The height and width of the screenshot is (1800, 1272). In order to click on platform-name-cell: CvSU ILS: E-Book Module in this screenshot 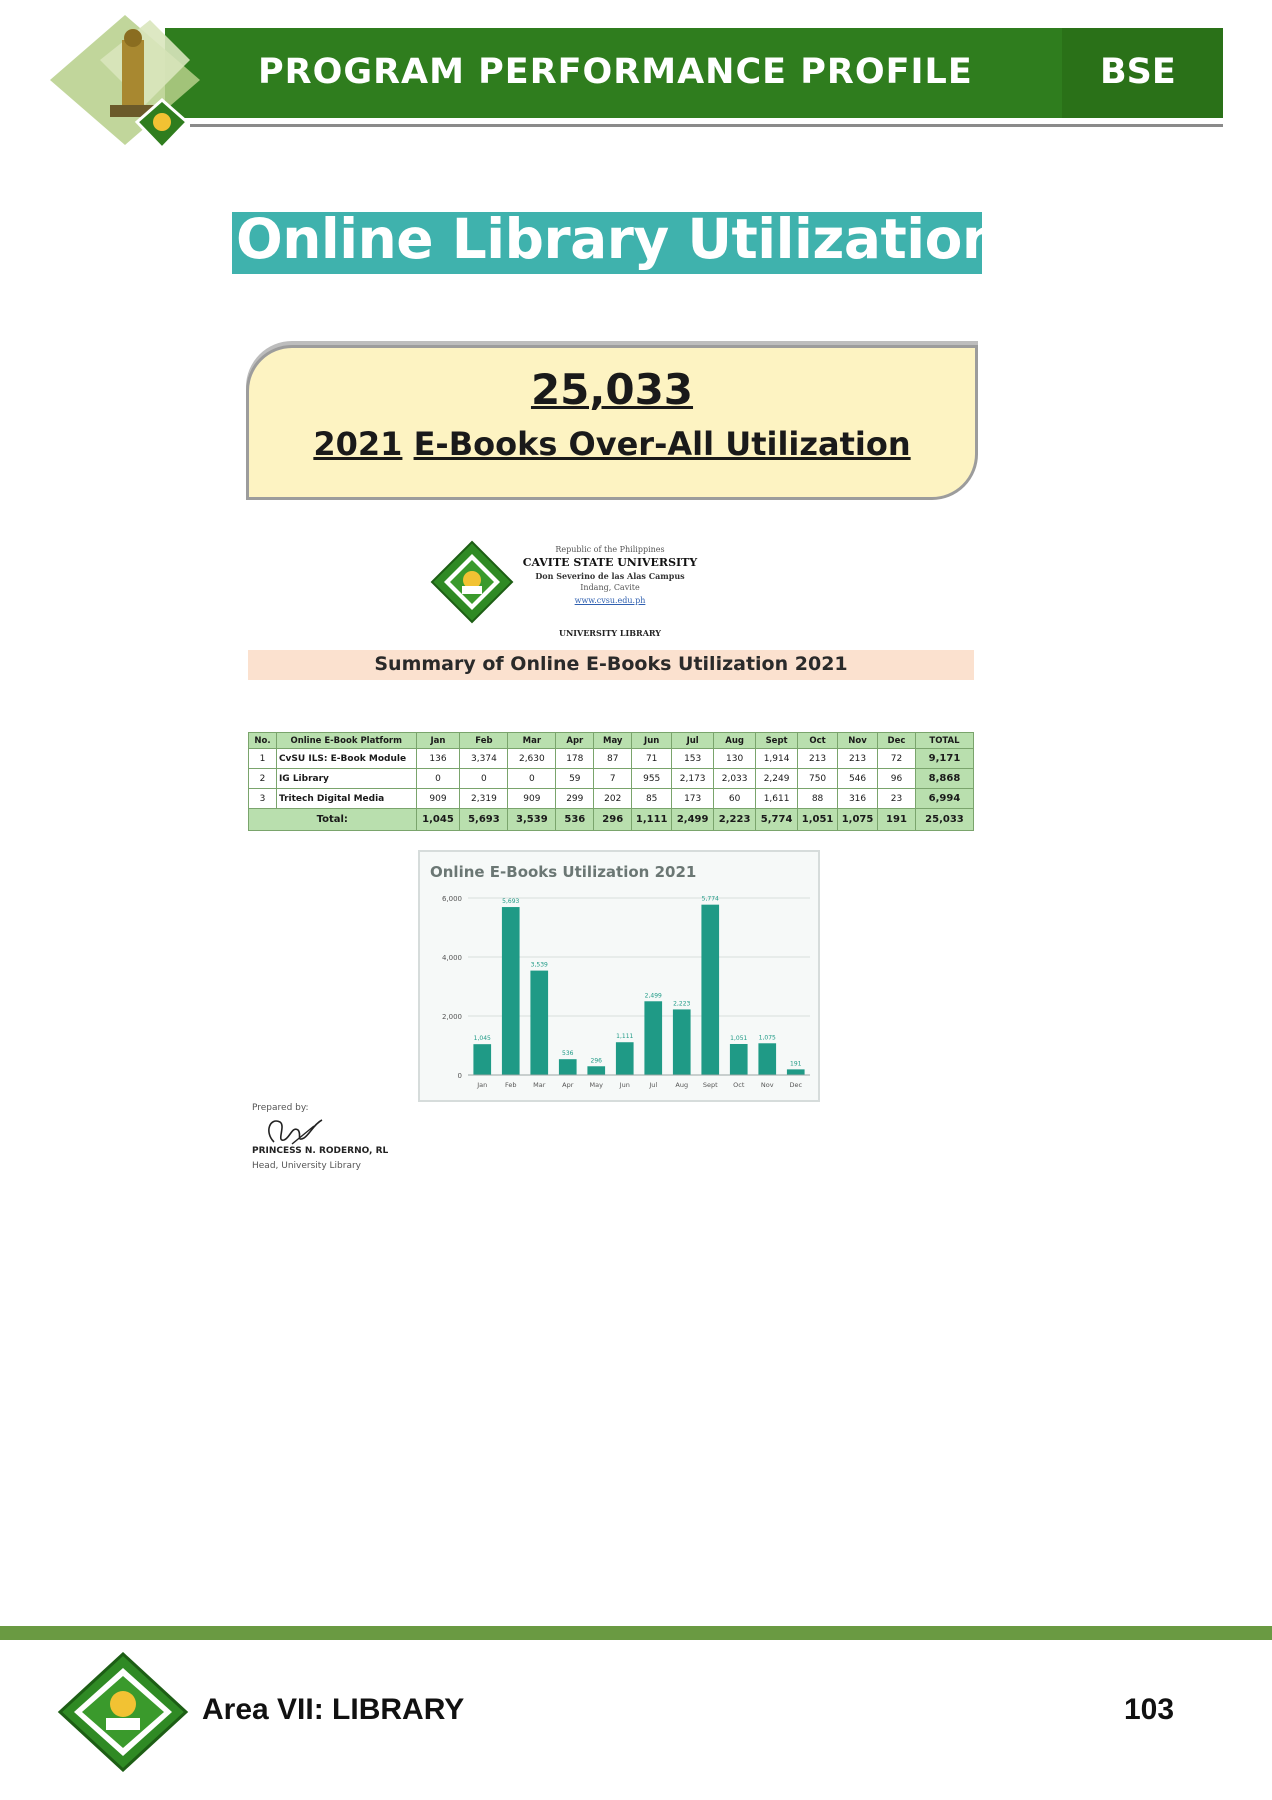, I will do `click(346, 758)`.